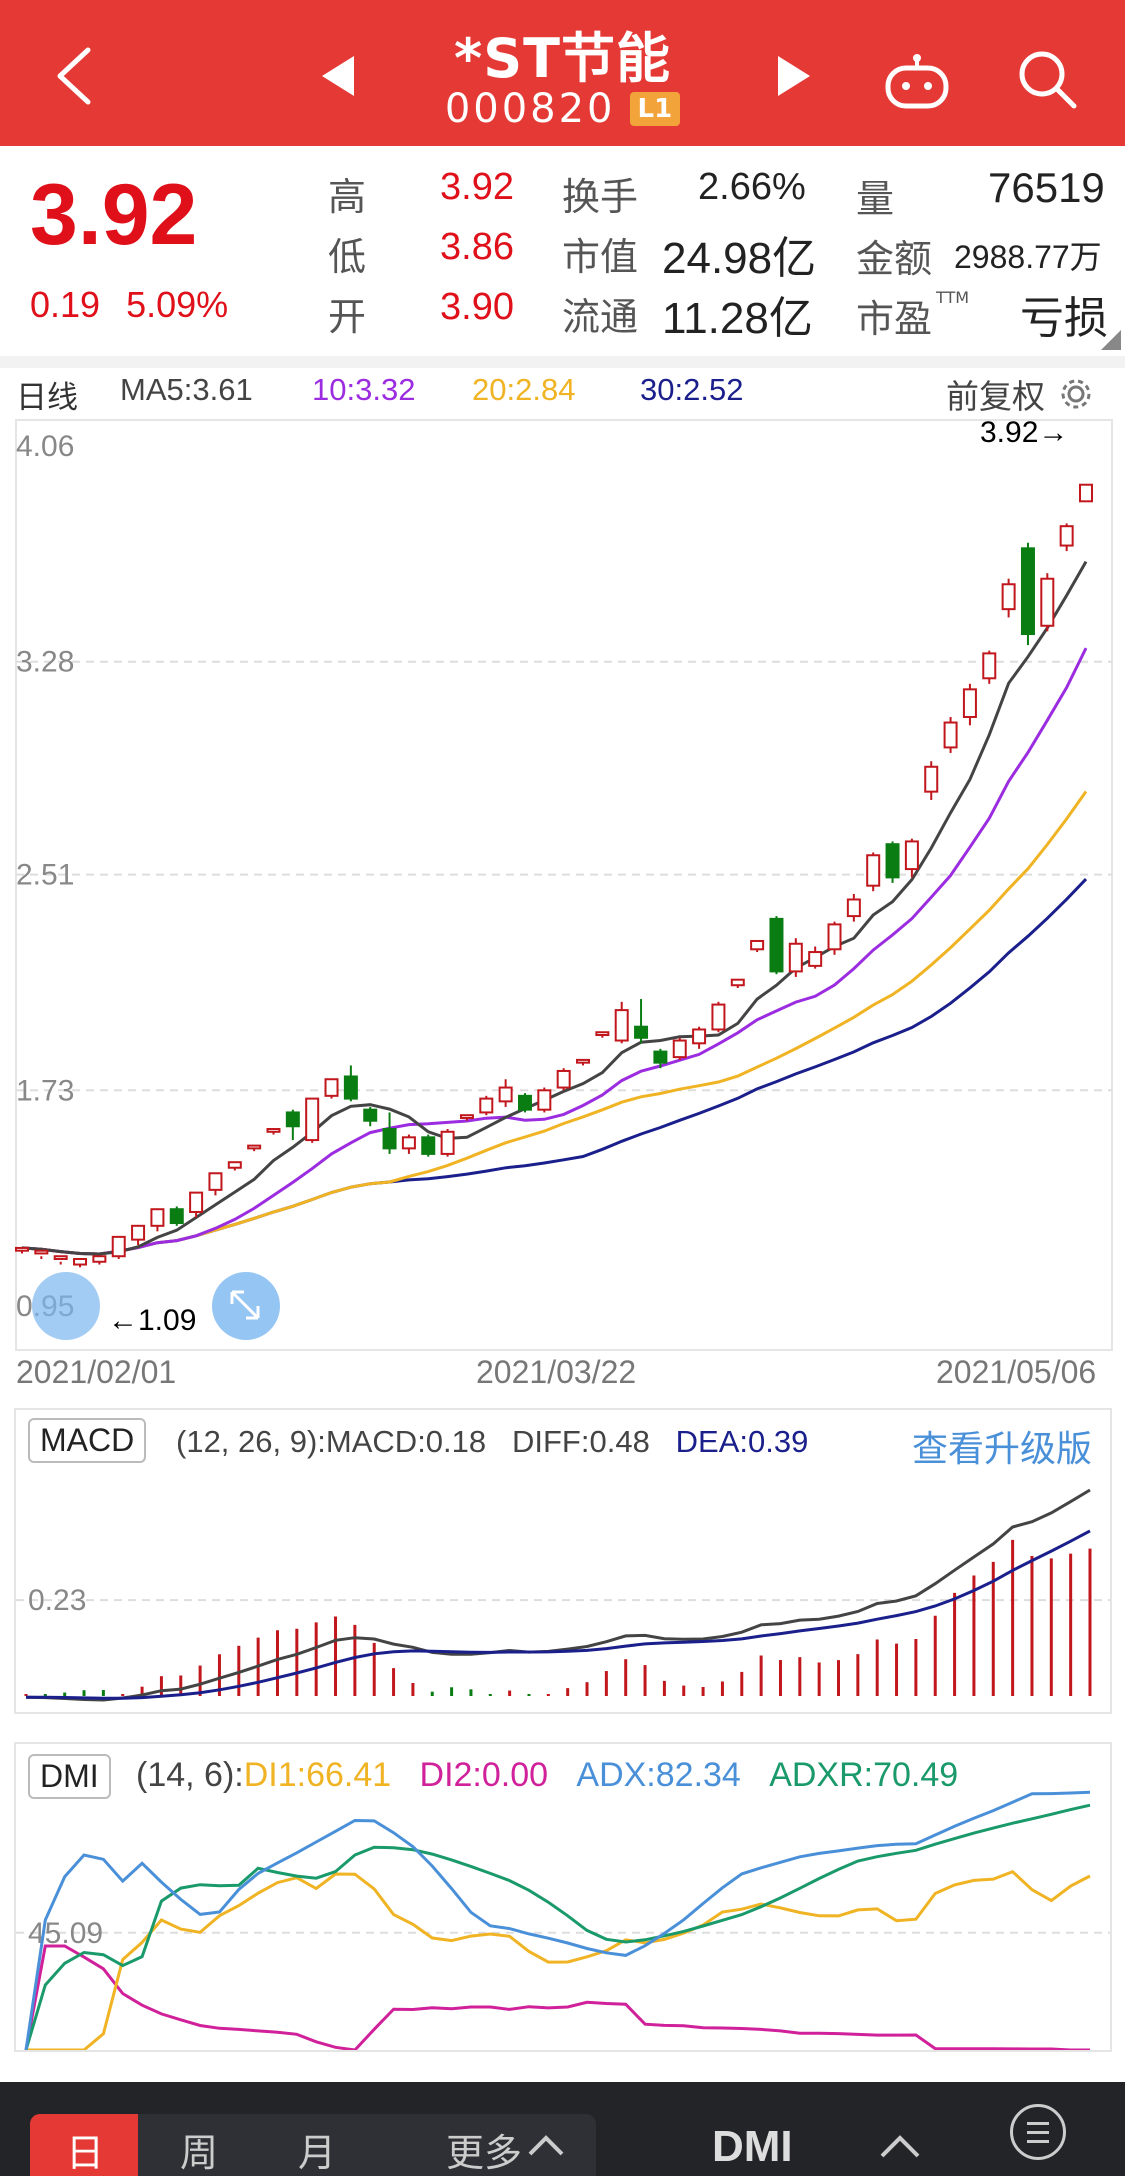  What do you see at coordinates (1047, 79) in the screenshot?
I see `search-icon` at bounding box center [1047, 79].